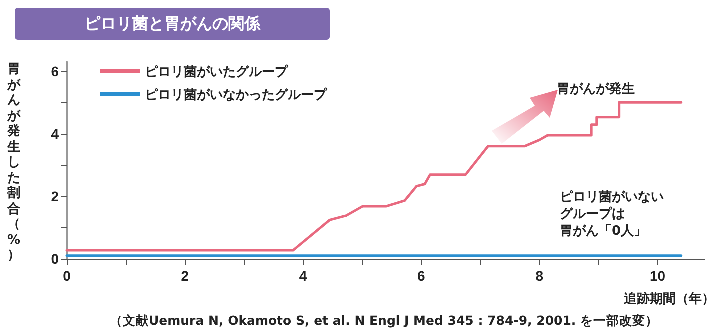 Image resolution: width=727 pixels, height=336 pixels. Describe the element at coordinates (612, 197) in the screenshot. I see `annotation: ピロリ菌がいない` at that location.